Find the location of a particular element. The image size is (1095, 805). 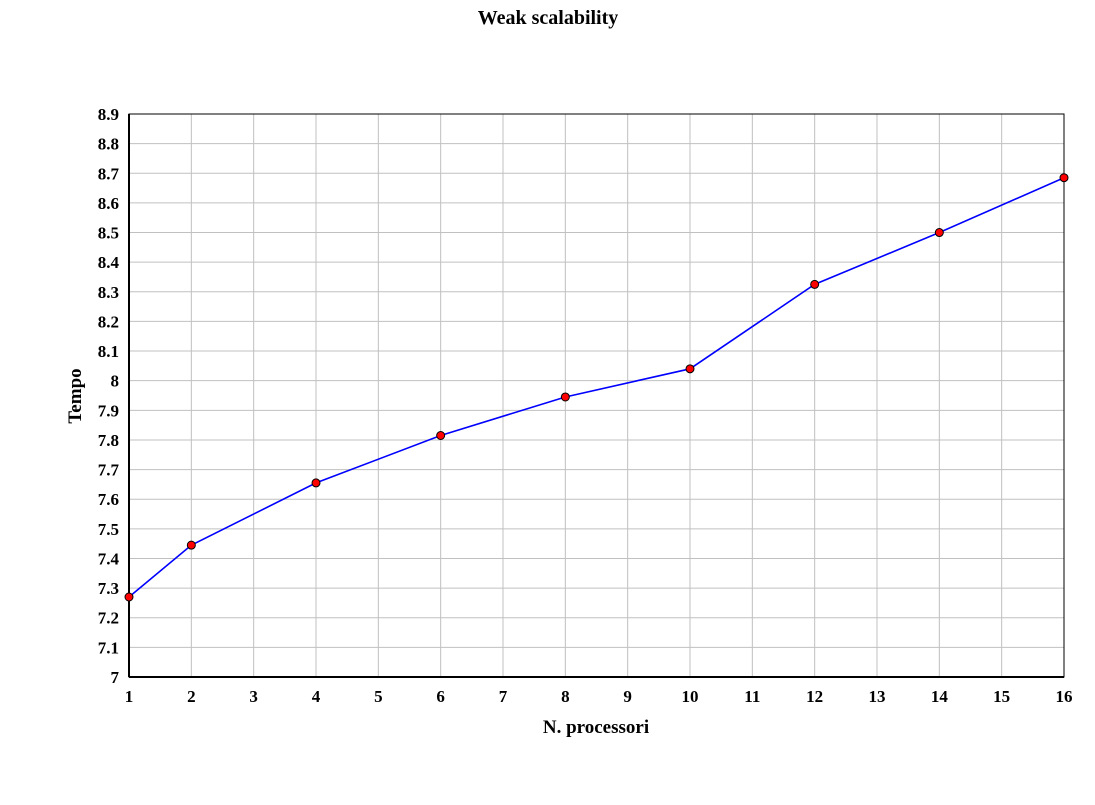

y-tick-label: 7.2 is located at coordinates (108, 618).